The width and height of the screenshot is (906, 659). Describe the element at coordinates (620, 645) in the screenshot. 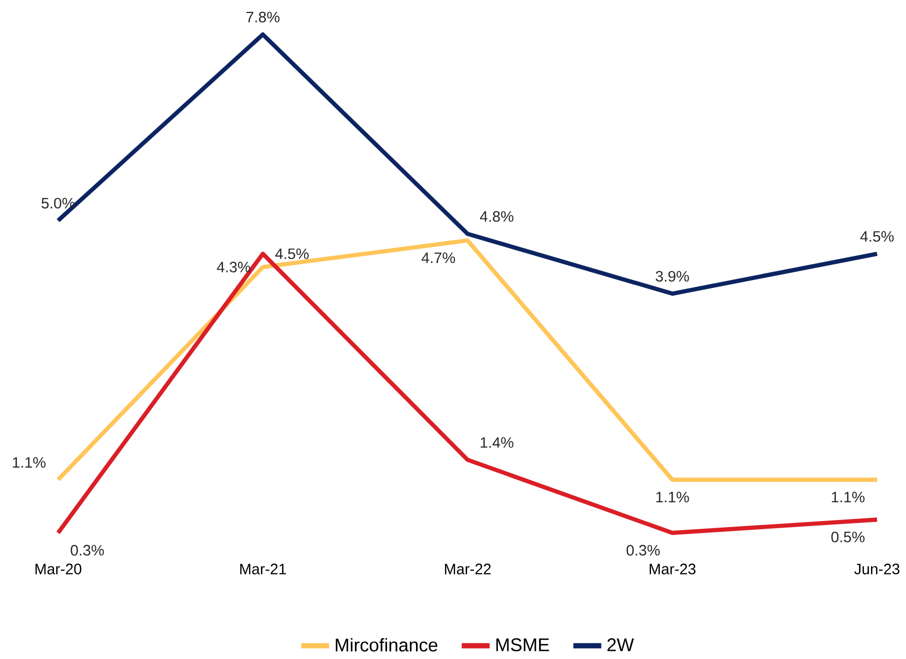

I see `legend-label: 2W` at that location.